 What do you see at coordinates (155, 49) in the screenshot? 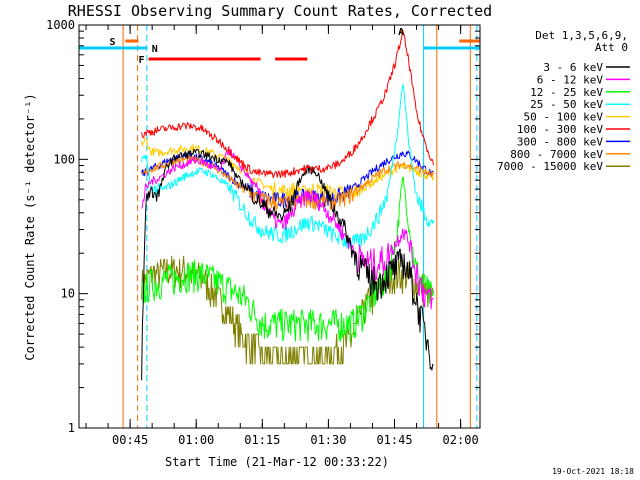
I see `flag-label: N` at bounding box center [155, 49].